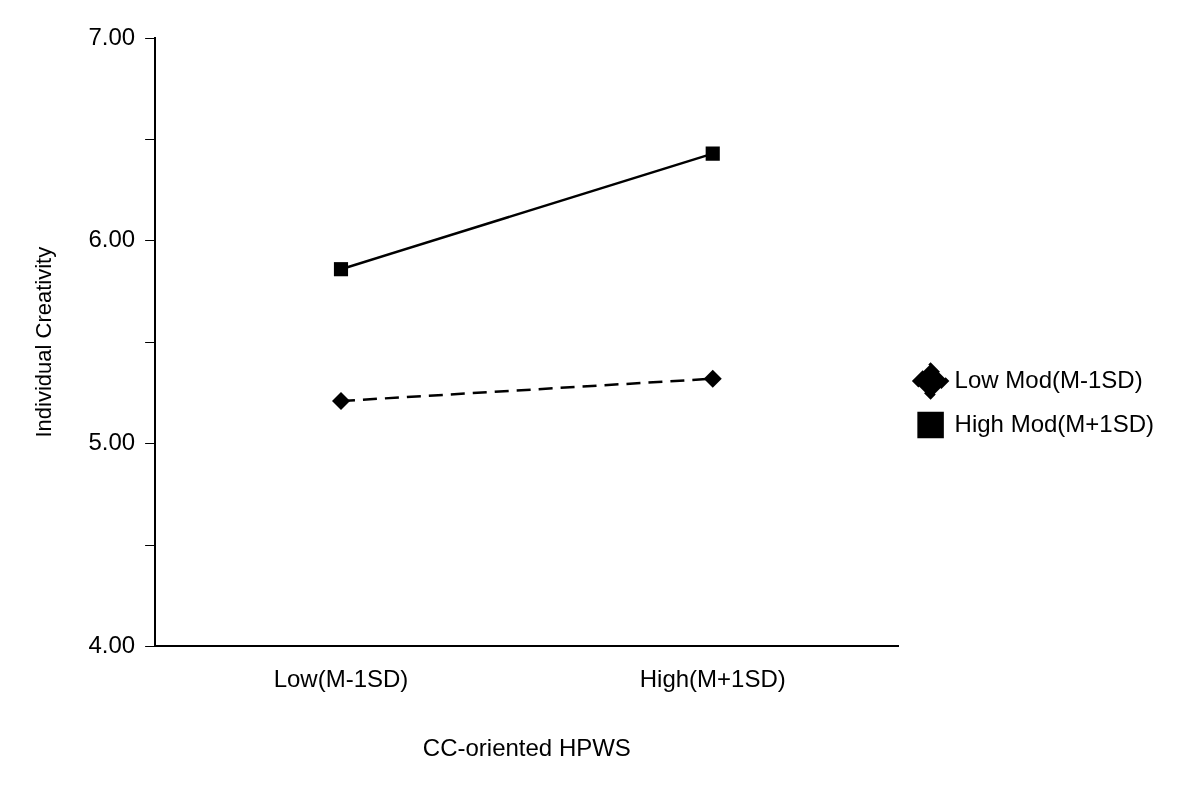 The width and height of the screenshot is (1182, 787). I want to click on y-tick-label: 6.00, so click(112, 239).